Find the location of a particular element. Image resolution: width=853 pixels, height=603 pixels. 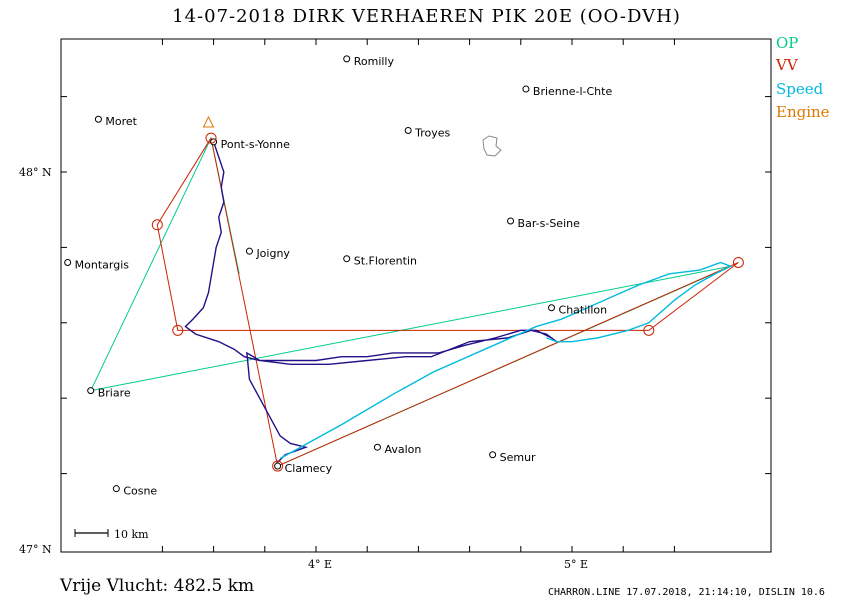

place-label: Avalon is located at coordinates (402, 449).